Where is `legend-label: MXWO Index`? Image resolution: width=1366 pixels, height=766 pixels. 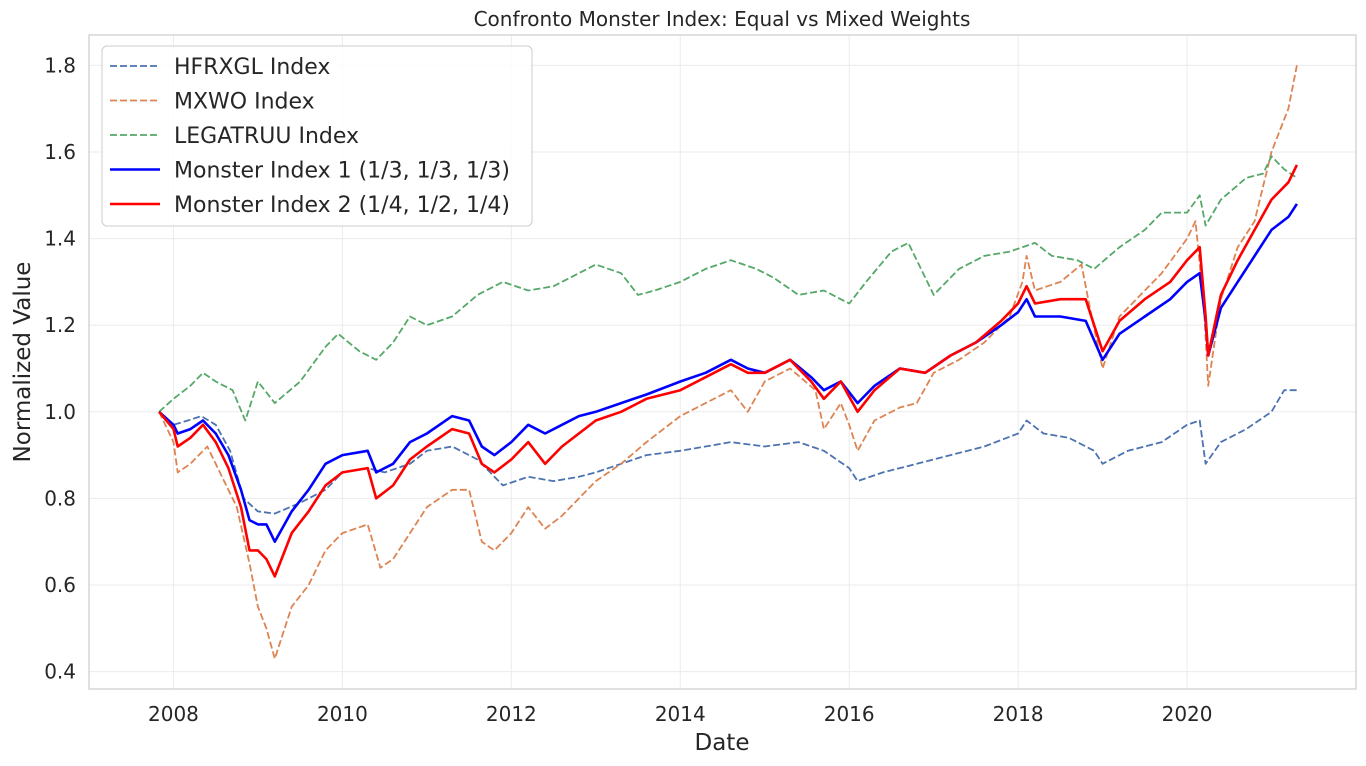
legend-label: MXWO Index is located at coordinates (244, 102).